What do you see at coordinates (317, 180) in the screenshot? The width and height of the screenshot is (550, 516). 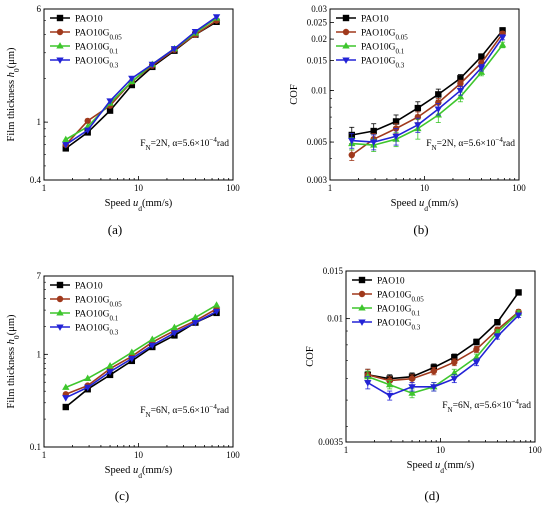 I see `y-tick-label: 0.003` at bounding box center [317, 180].